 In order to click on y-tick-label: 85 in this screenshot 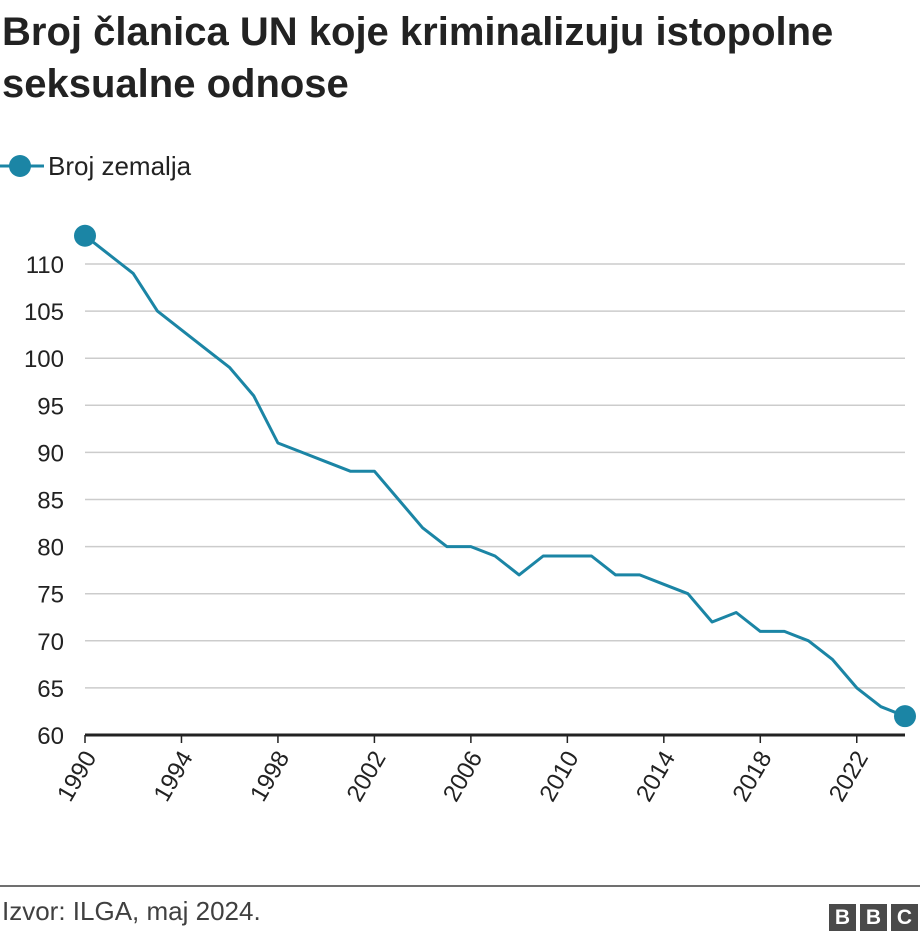, I will do `click(50, 501)`.